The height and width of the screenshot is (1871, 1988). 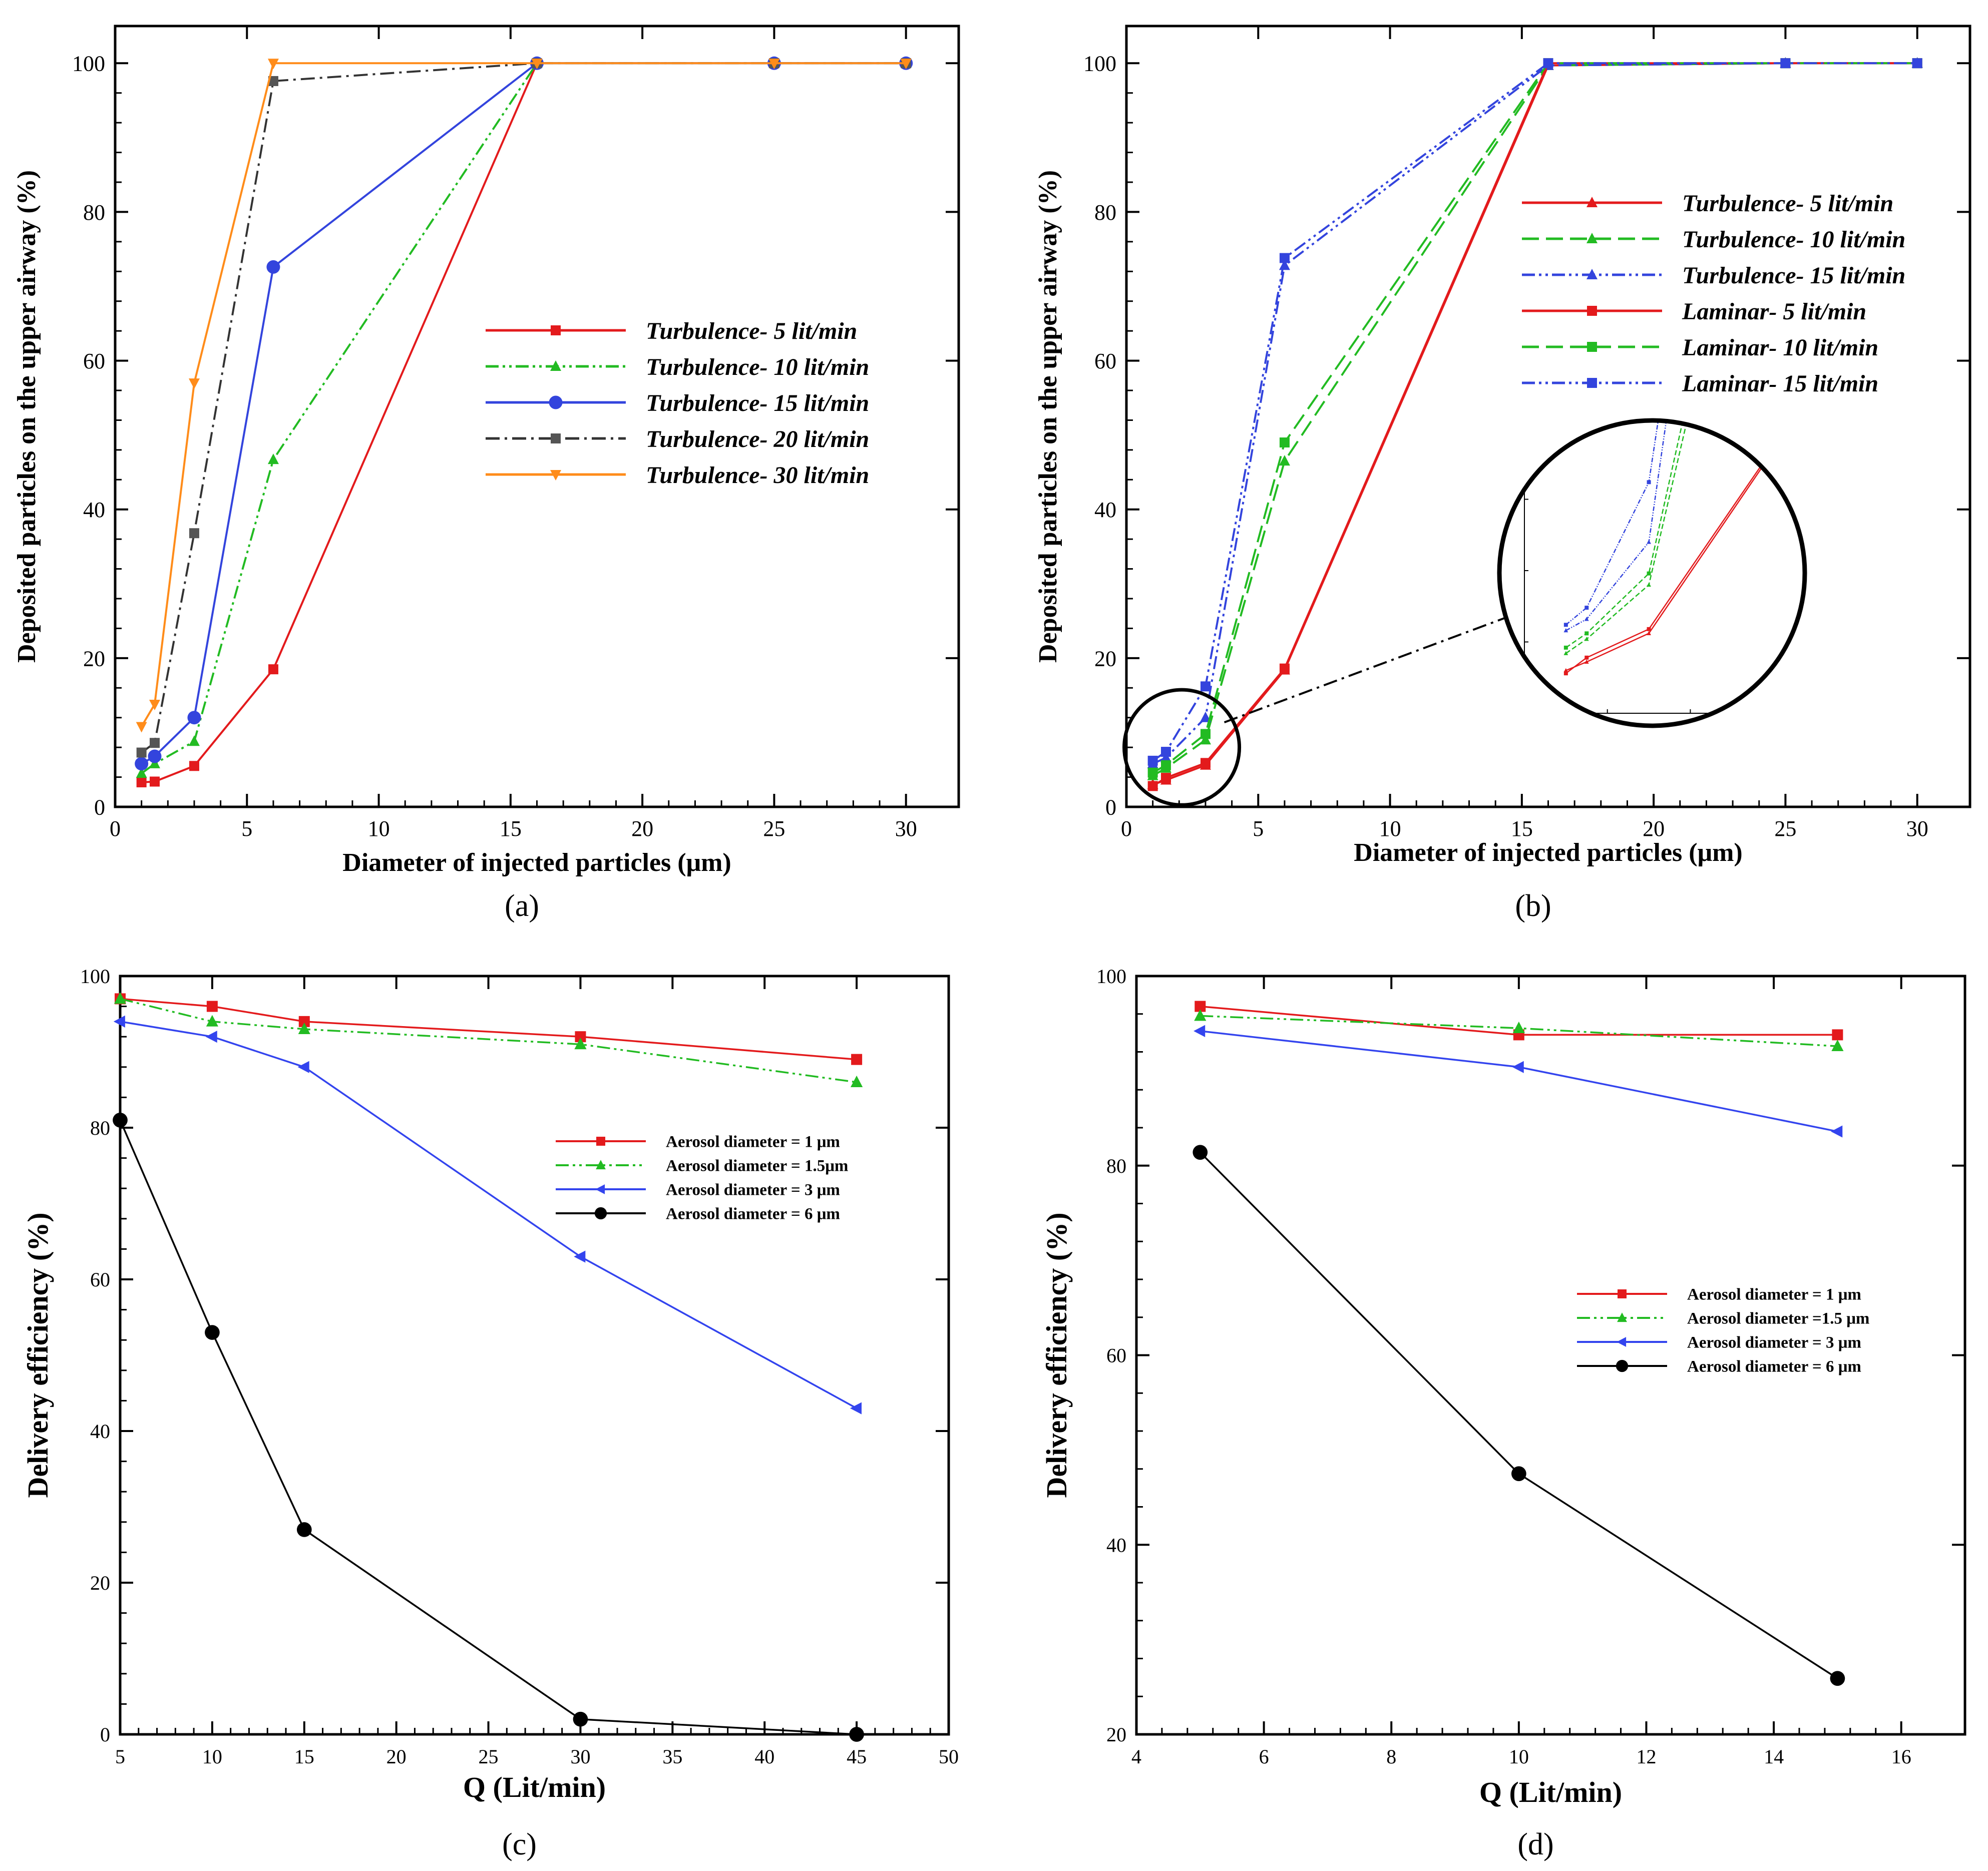 I want to click on x-axis-label: Diameter of injected particles (μm), so click(x=536, y=862).